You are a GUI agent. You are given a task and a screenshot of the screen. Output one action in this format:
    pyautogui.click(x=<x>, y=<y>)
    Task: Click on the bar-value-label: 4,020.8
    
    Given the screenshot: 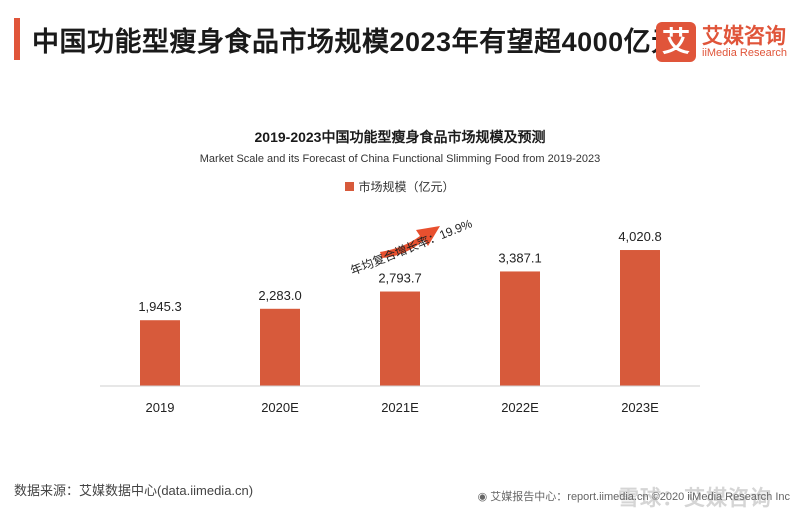 What is the action you would take?
    pyautogui.click(x=639, y=236)
    